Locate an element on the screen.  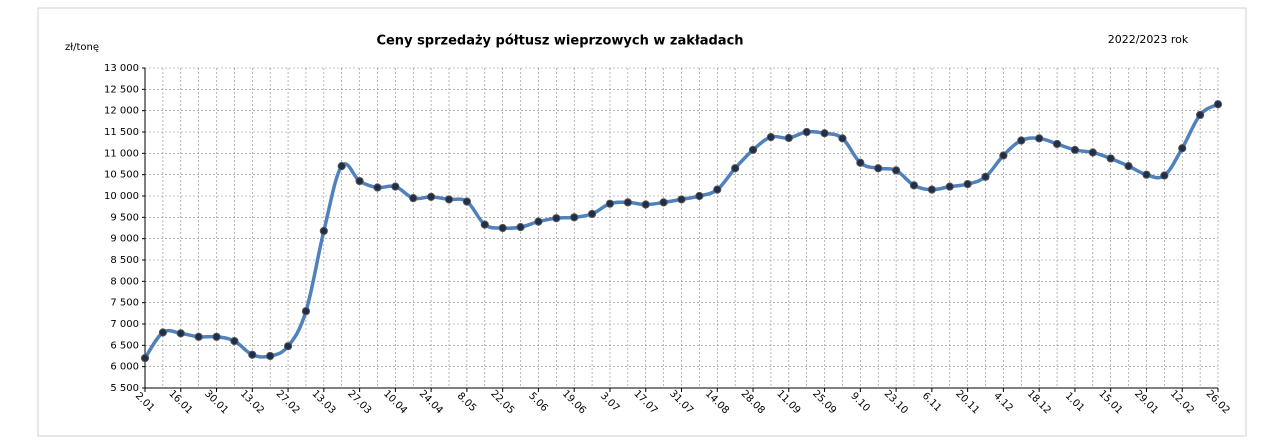
y-tick-label: 9 000 is located at coordinates (124, 239).